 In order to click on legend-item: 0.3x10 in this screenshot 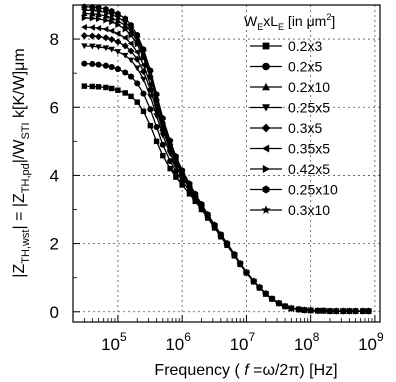, I will do `click(290, 210)`.